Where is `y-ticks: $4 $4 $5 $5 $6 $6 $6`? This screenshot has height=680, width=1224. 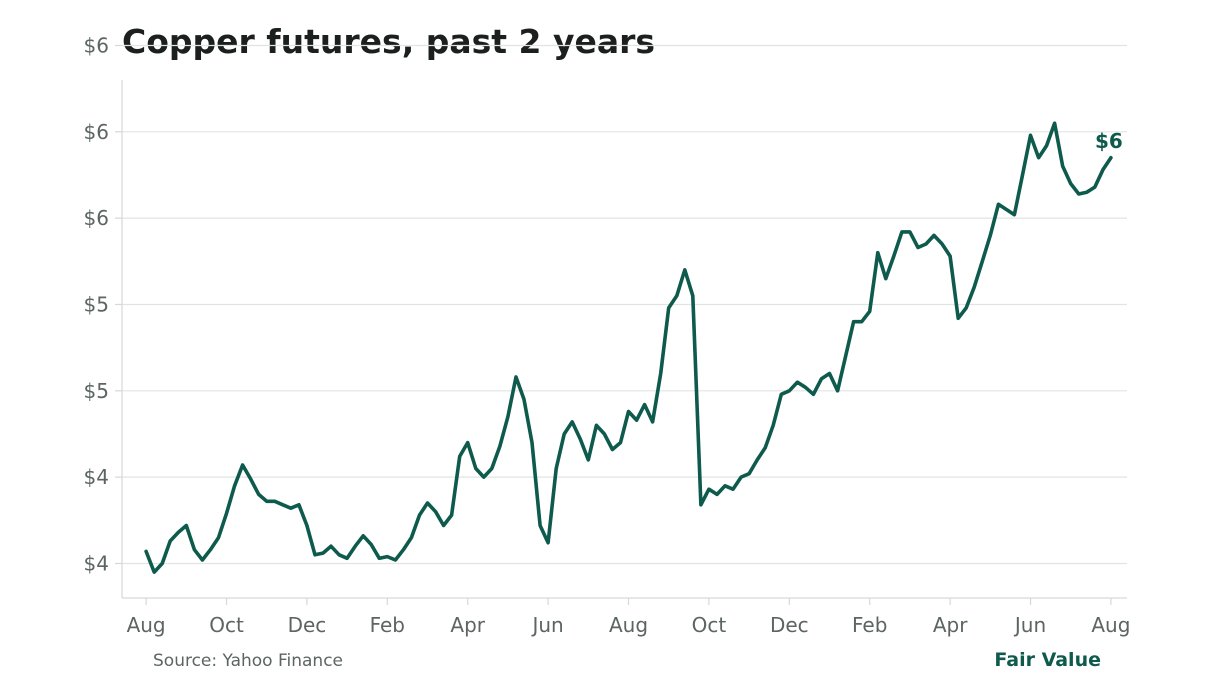 y-ticks: $4 $4 $5 $5 $6 $6 $6 is located at coordinates (103, 304).